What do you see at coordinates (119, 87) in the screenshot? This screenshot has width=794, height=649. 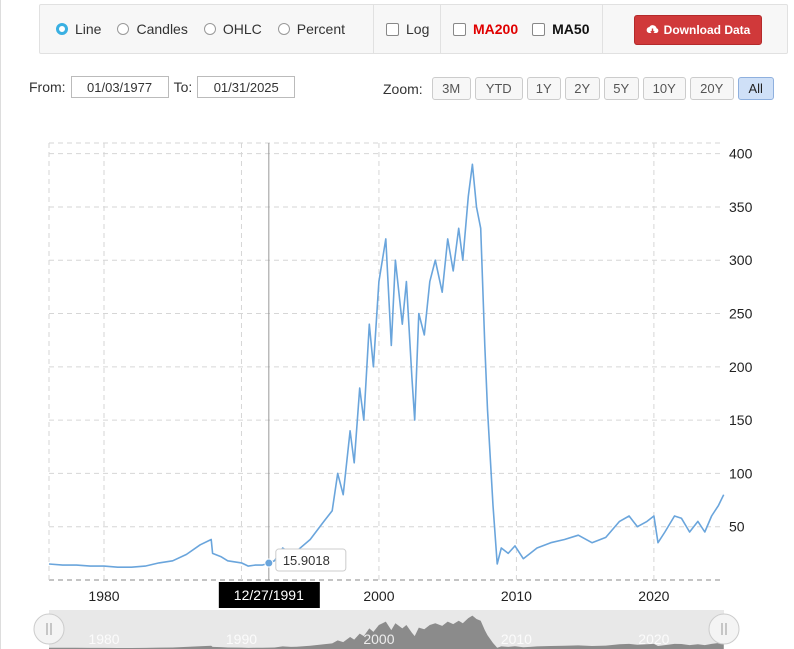 I see `from-date-input: 01/03/1977` at bounding box center [119, 87].